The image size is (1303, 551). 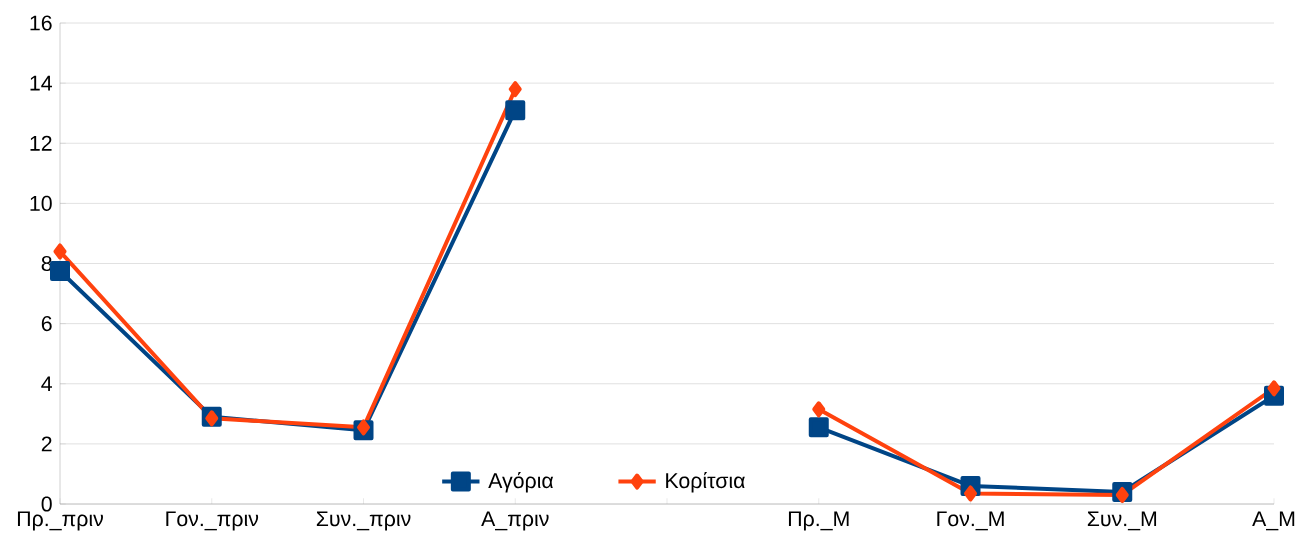 What do you see at coordinates (521, 482) in the screenshot?
I see `legend-label: Αγόρια` at bounding box center [521, 482].